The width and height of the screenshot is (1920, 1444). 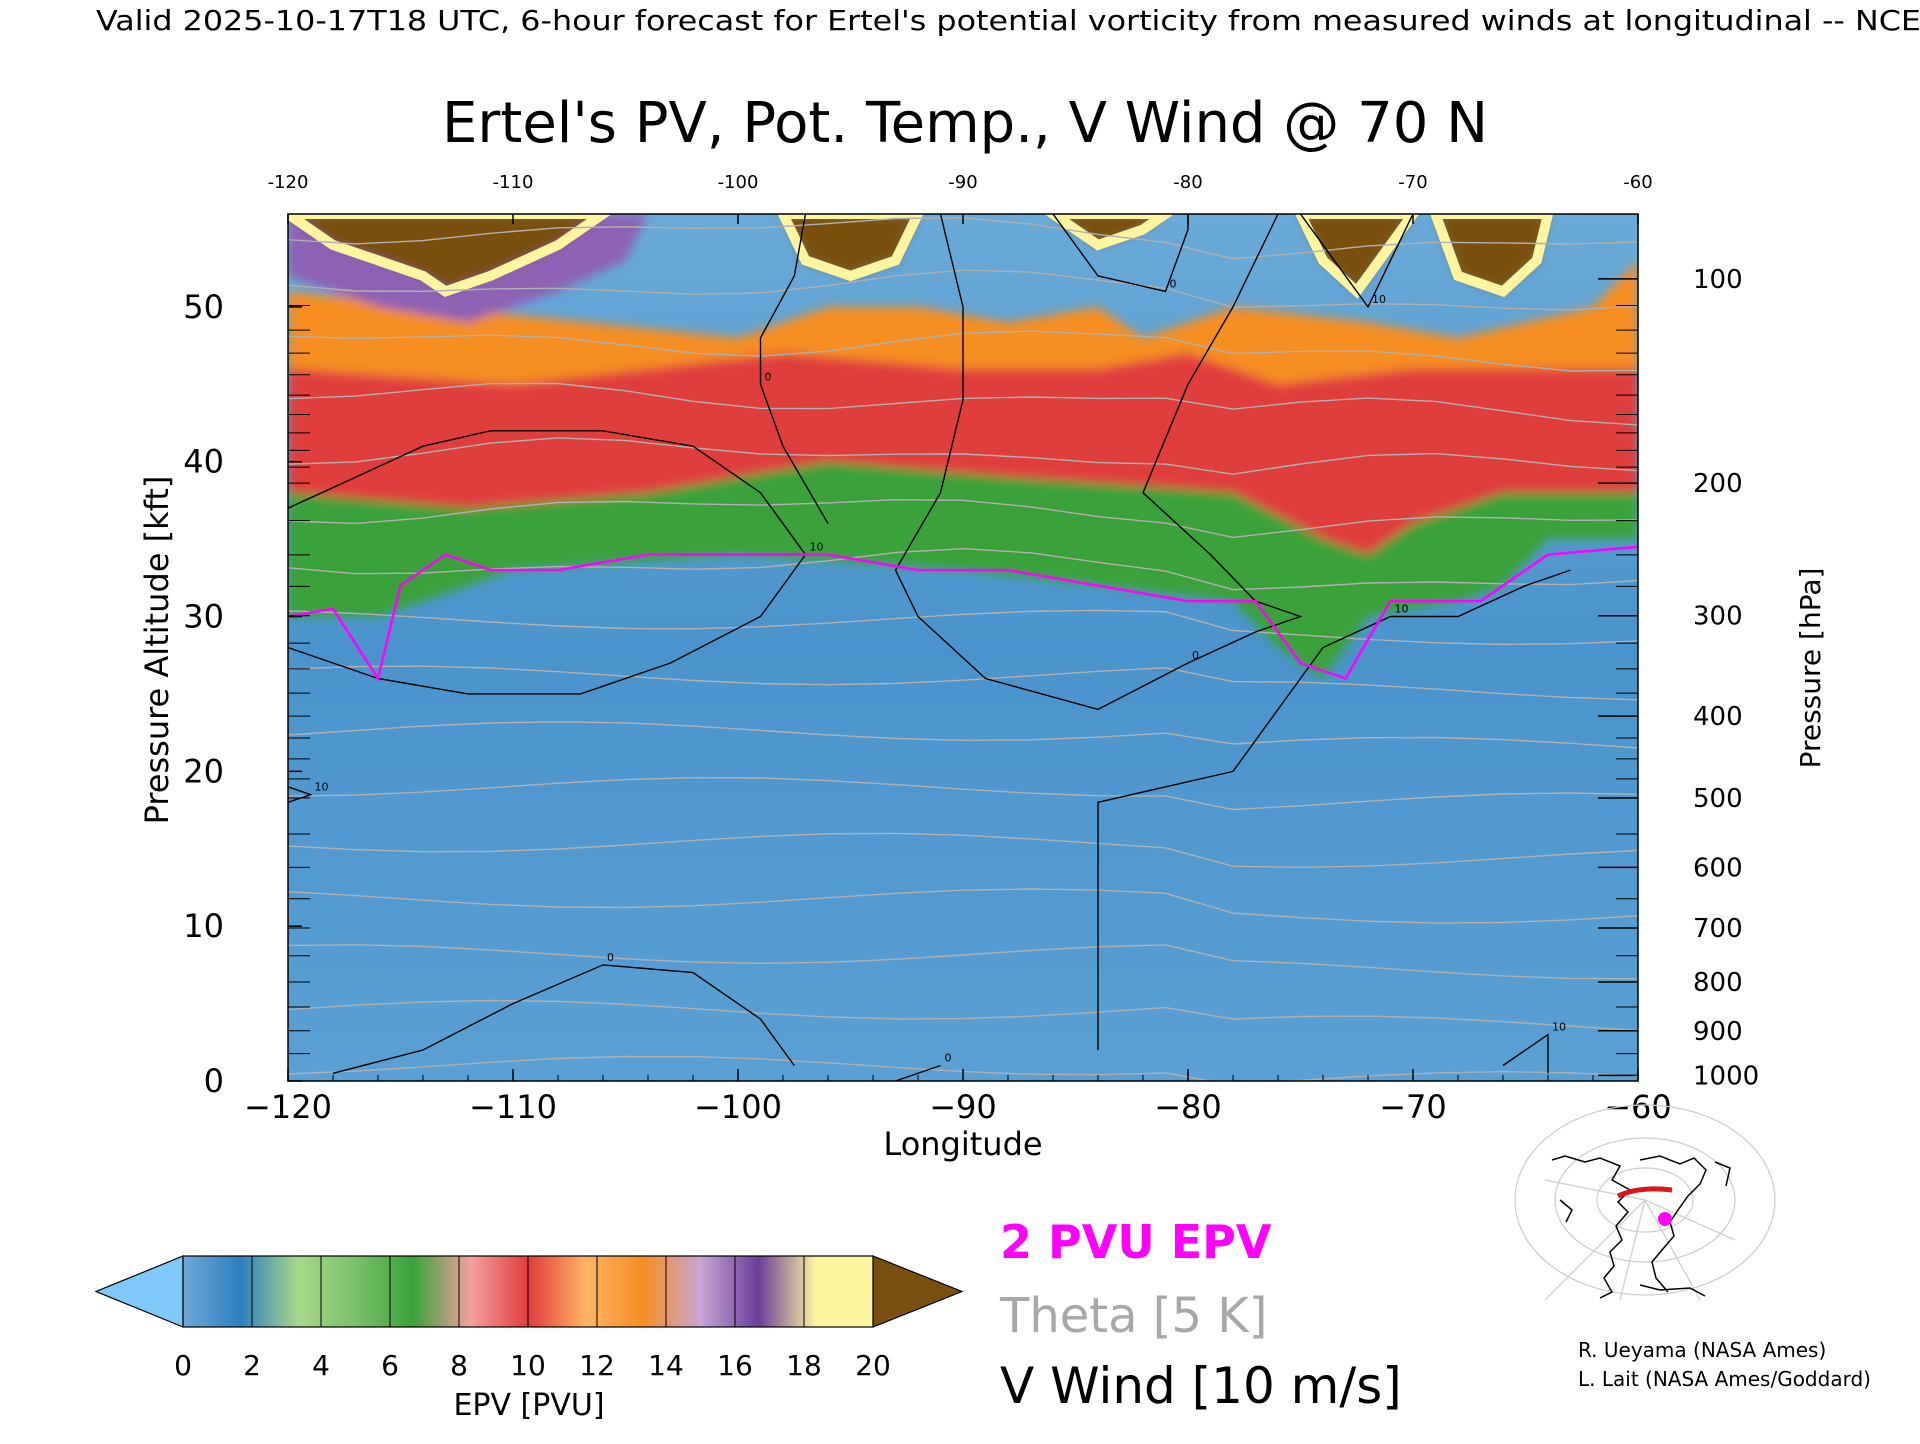 I want to click on colorbar-tick-label: 10, so click(x=528, y=1365).